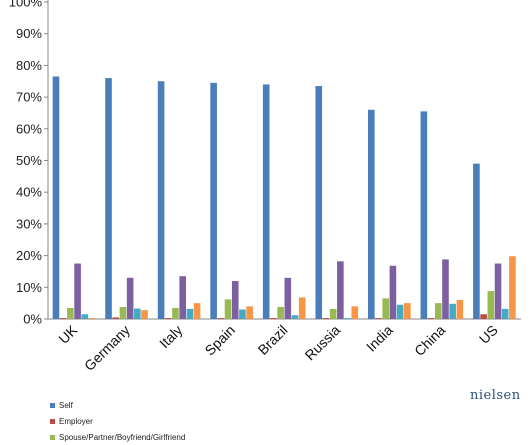  What do you see at coordinates (117, 405) in the screenshot?
I see `legend-item: Self` at bounding box center [117, 405].